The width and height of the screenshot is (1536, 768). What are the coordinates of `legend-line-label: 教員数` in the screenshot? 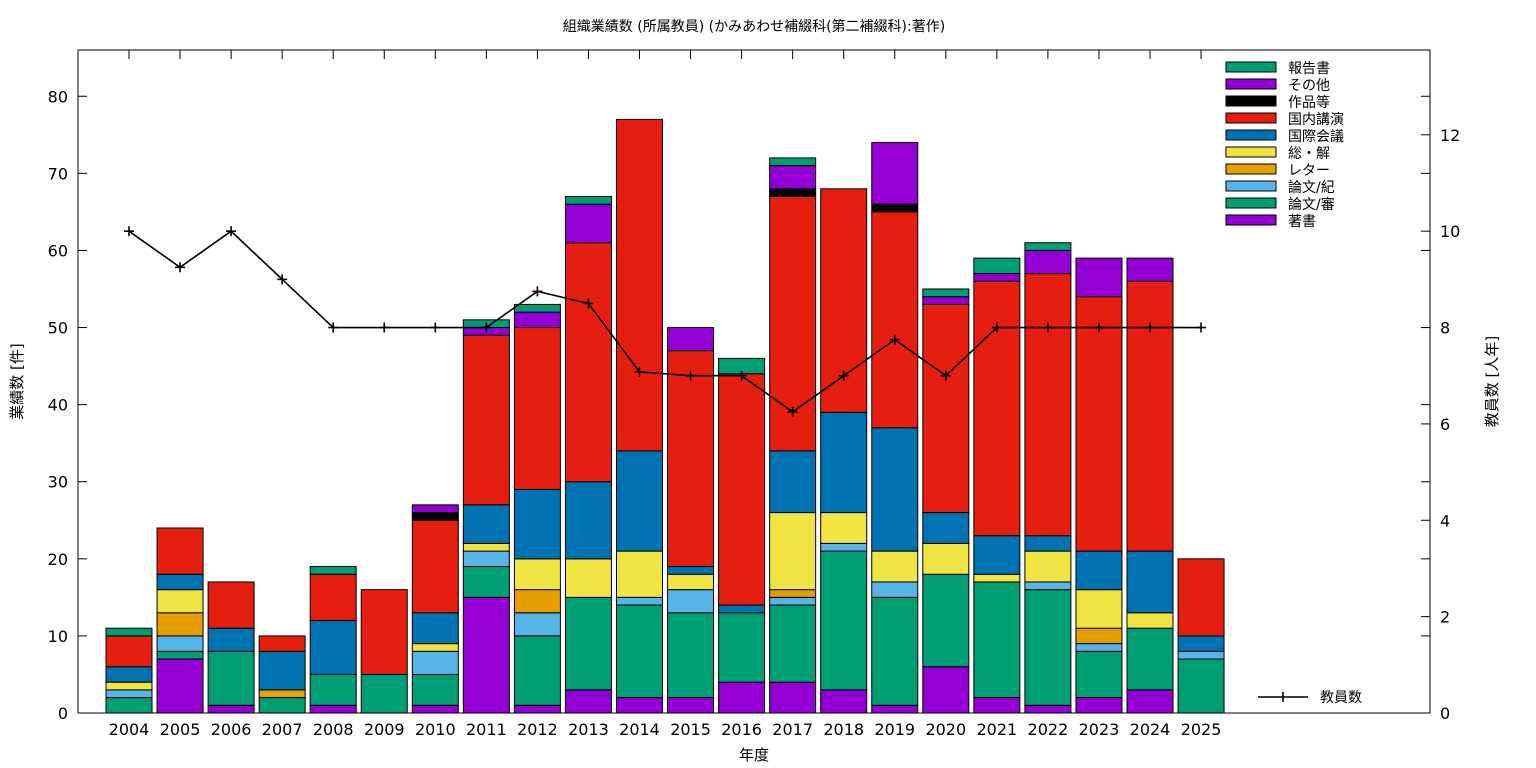 It's located at (1341, 698).